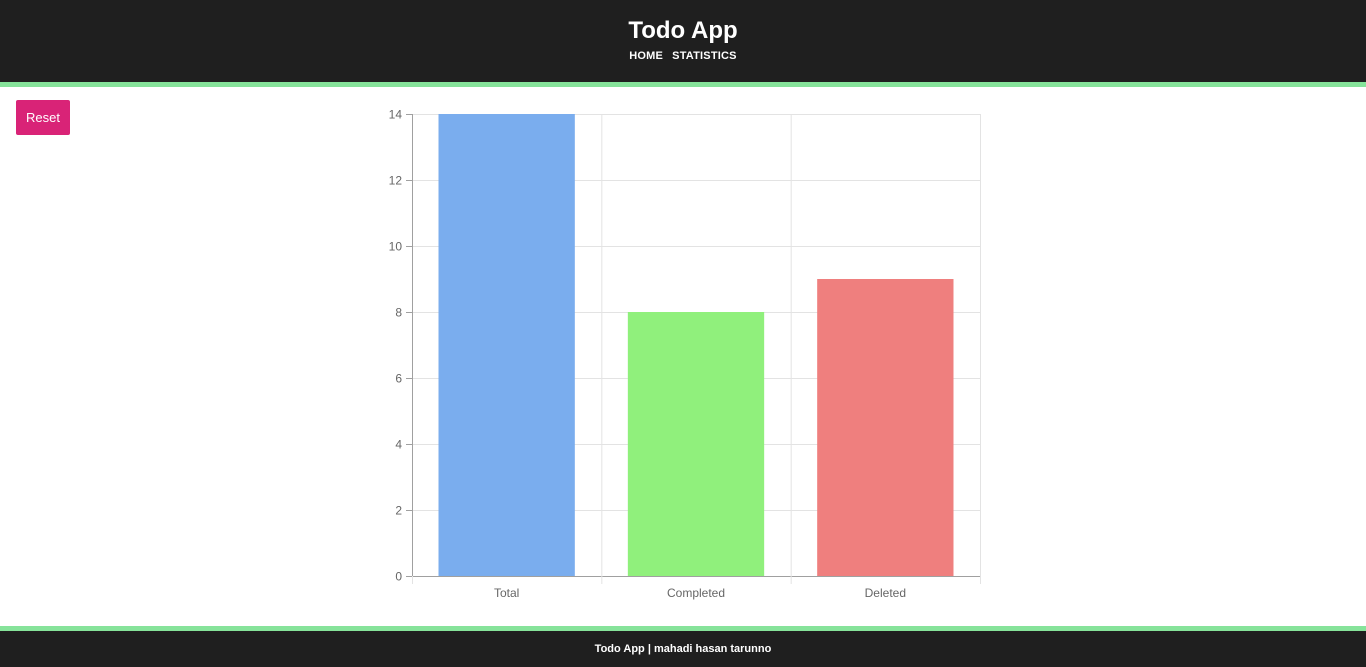 Image resolution: width=1366 pixels, height=667 pixels. I want to click on y-tick-label: 12, so click(396, 181).